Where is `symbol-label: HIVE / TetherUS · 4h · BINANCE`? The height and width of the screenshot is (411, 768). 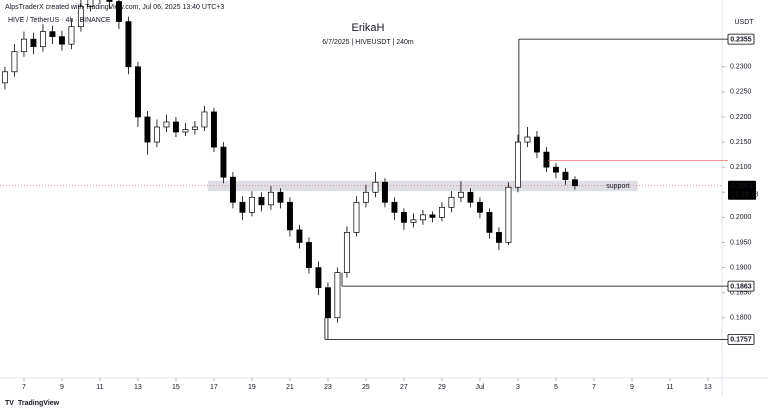
symbol-label: HIVE / TetherUS · 4h · BINANCE is located at coordinates (59, 20).